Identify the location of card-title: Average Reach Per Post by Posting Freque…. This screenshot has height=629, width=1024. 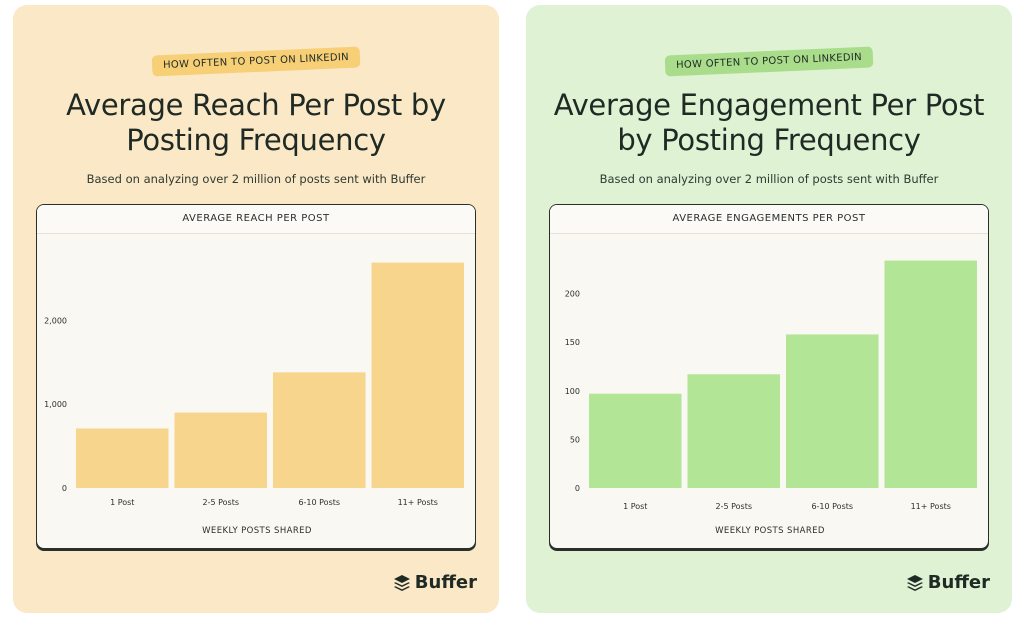
(256, 122).